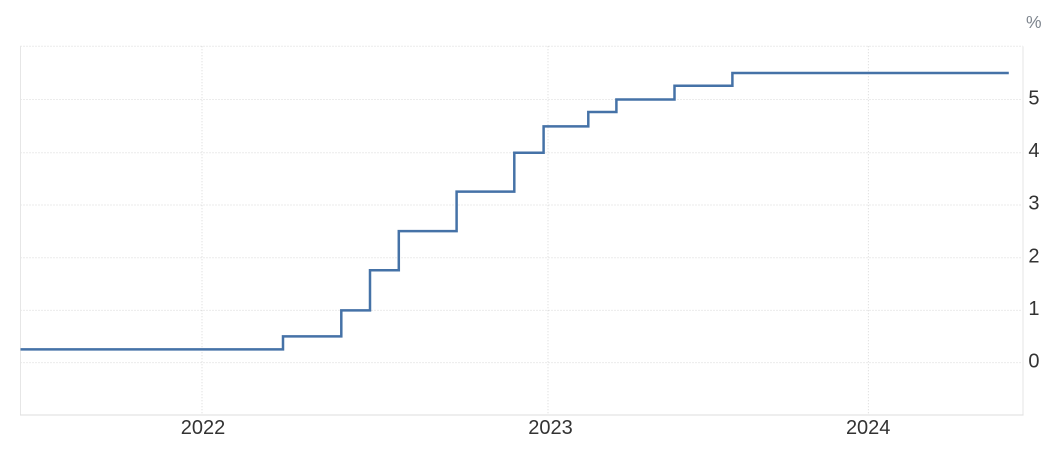 The height and width of the screenshot is (462, 1047). I want to click on svg-text: 2024, so click(868, 428).